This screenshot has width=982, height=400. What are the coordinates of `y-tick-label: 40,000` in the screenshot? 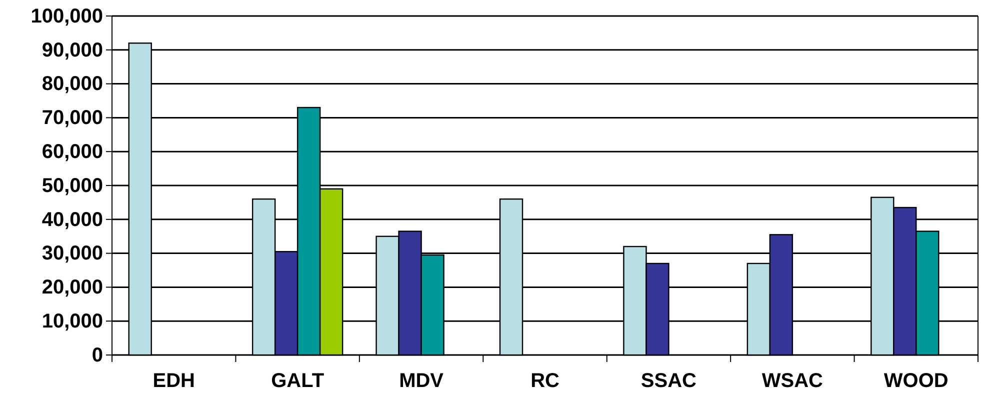 It's located at (72, 219).